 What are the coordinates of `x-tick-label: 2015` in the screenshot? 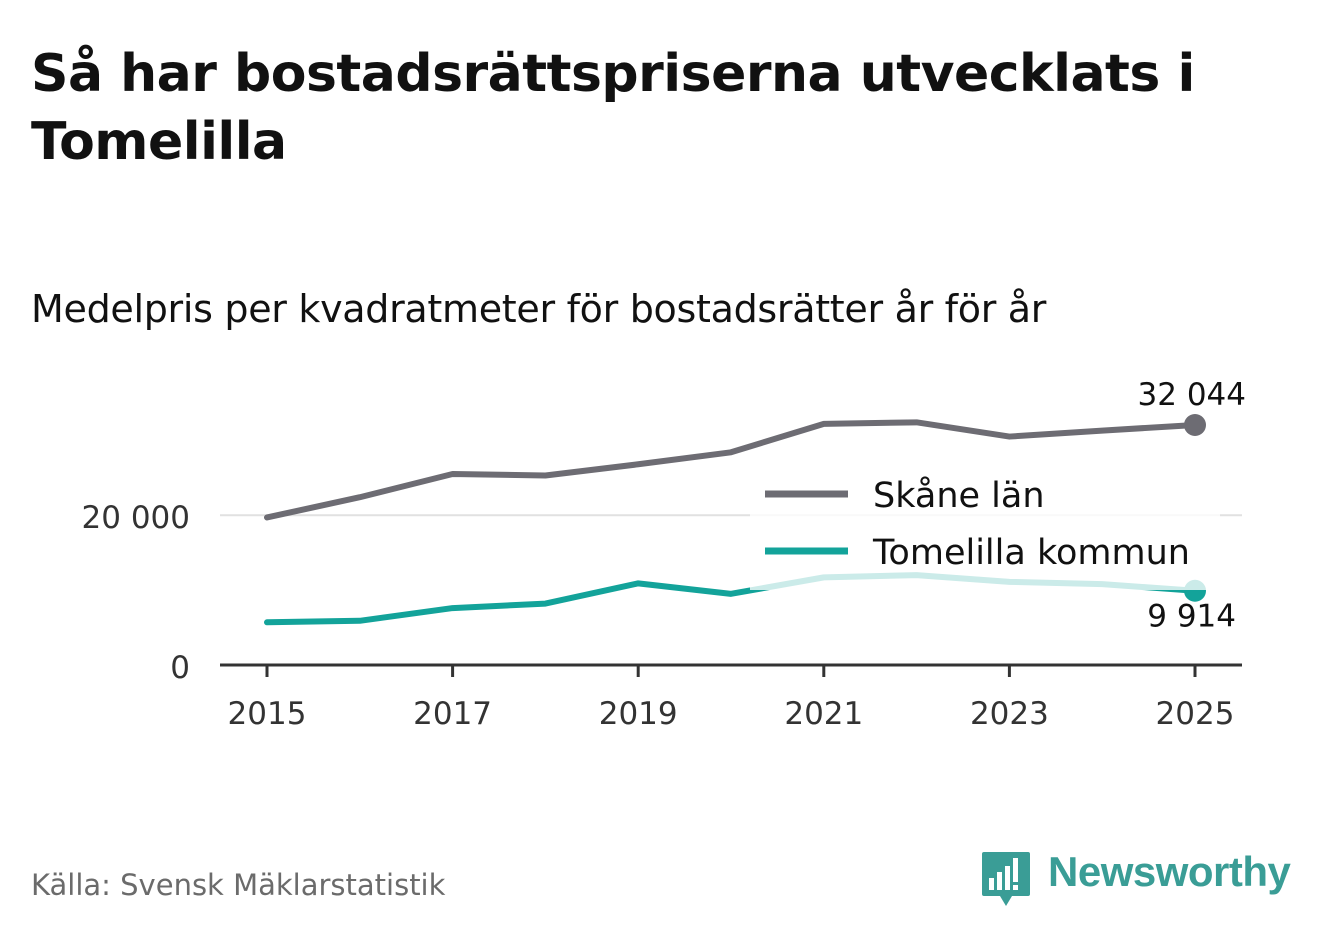 It's located at (267, 714).